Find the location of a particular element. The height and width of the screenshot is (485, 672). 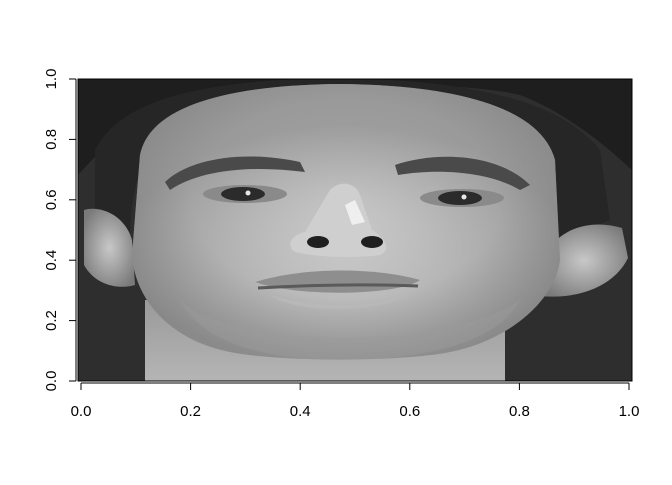

x-axis: 0.0 0.2 0.4 0.6 0.8 1.0 is located at coordinates (355, 401).